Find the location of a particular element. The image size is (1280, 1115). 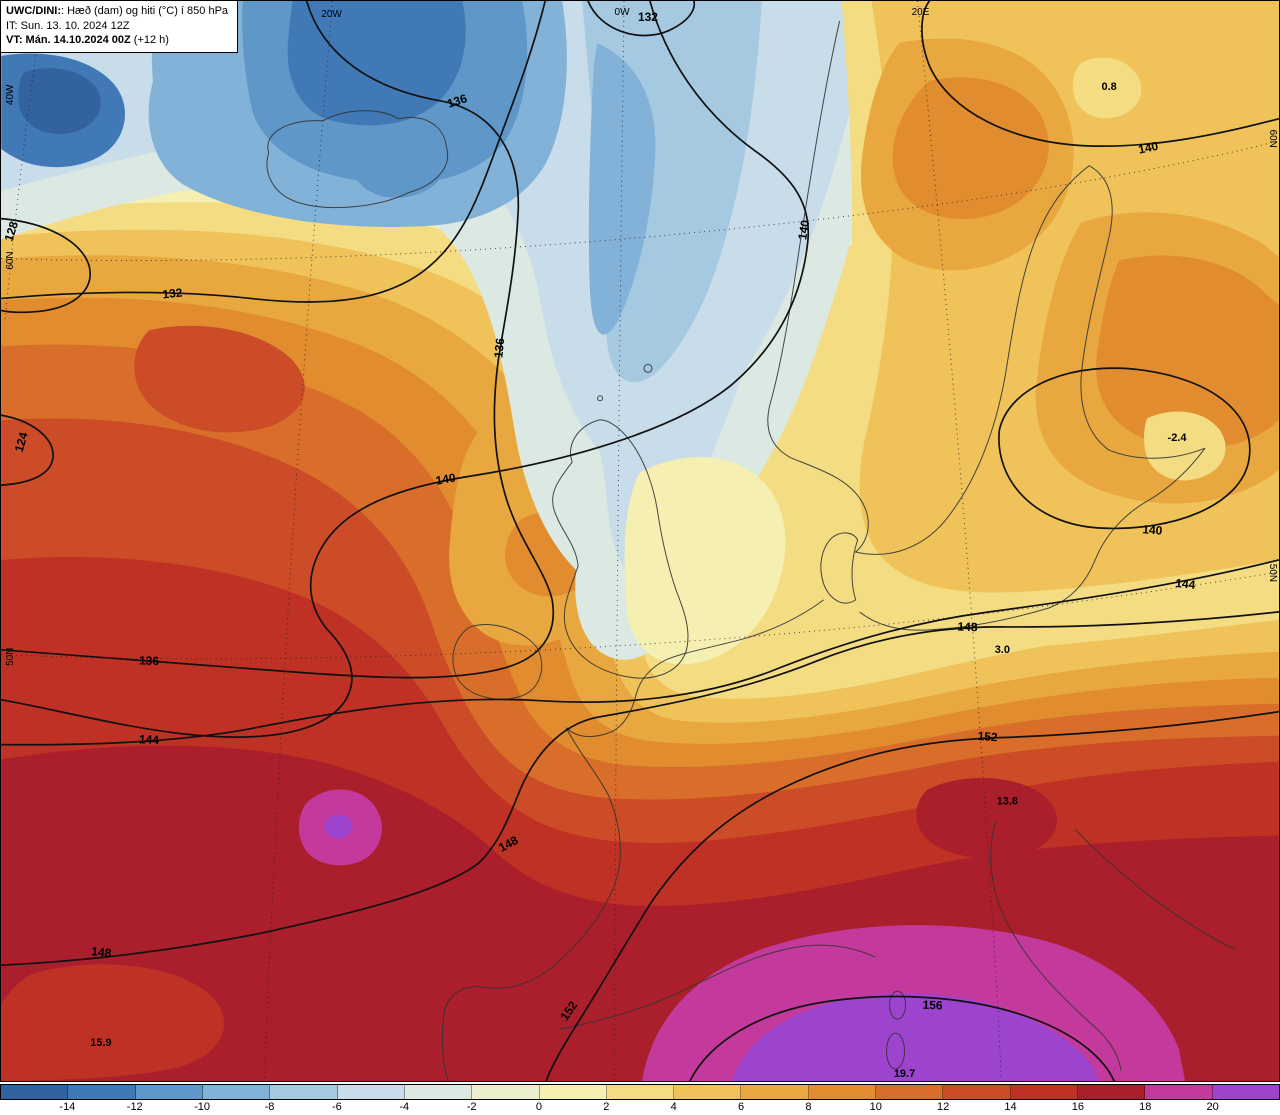

colorbar-ticks: -14 -12 -10 -8 -6 -4 -2 0 2 4 6 8 10 12 14 16 18 20 is located at coordinates (640, 1108).